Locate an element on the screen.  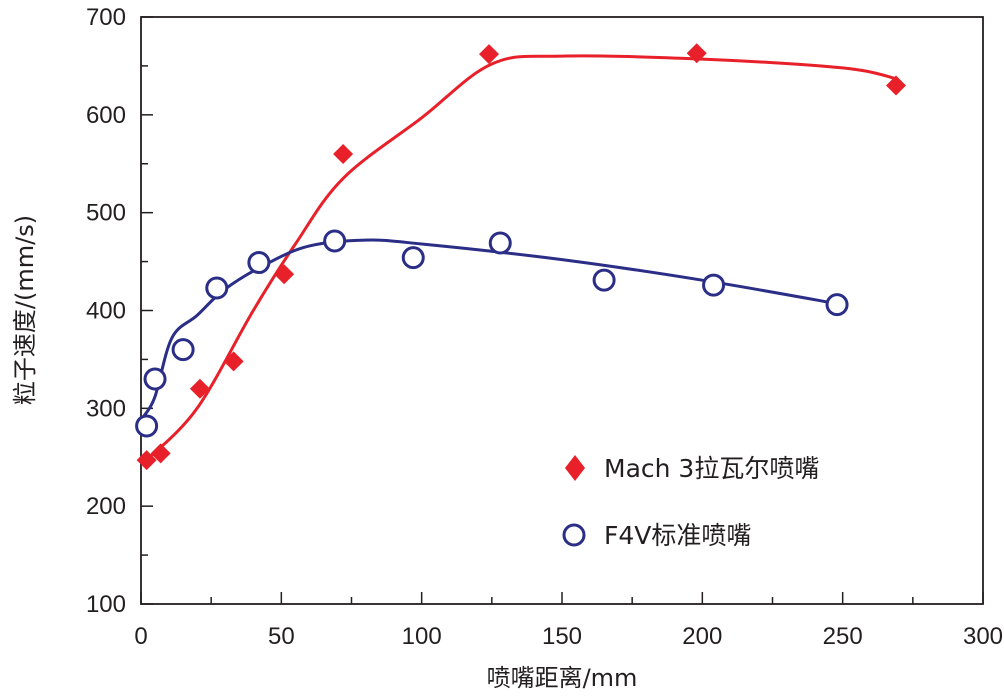
x-tick-label: 250 is located at coordinates (843, 636).